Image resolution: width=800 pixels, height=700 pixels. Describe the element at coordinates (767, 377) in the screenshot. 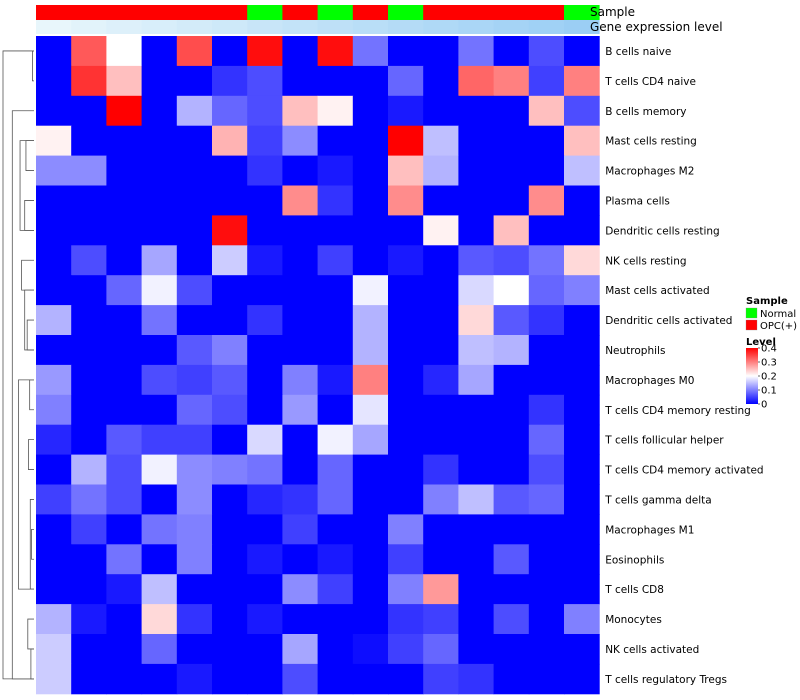

I see `legend-level-ticks: 0.4 0.3 0.2 0.1 0` at that location.